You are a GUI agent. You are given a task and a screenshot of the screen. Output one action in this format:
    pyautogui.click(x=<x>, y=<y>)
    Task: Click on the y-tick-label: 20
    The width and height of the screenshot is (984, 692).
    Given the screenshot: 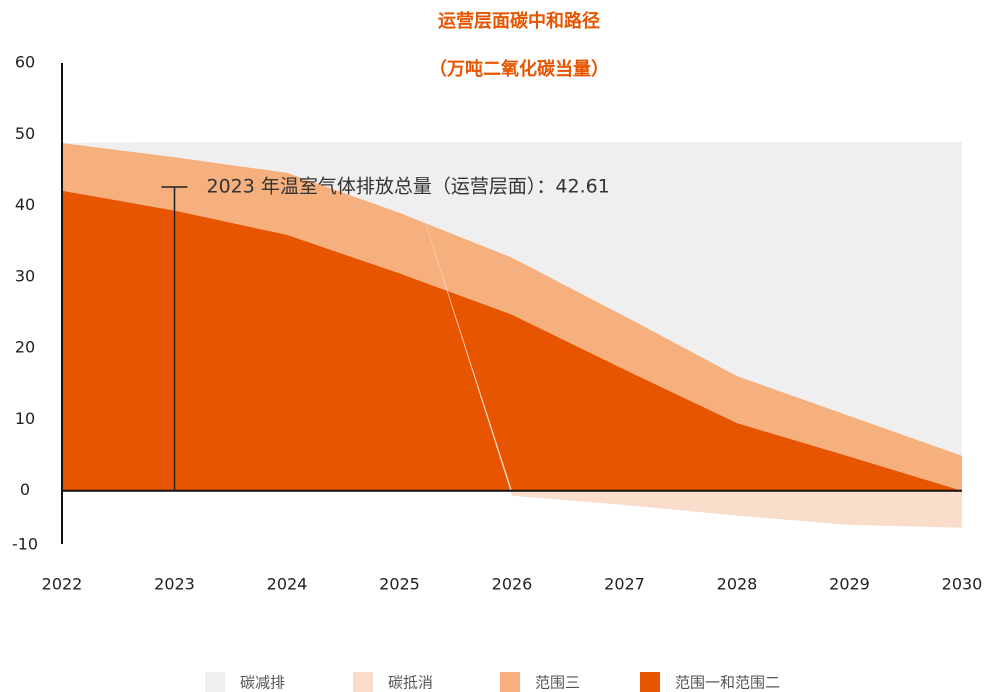 What is the action you would take?
    pyautogui.click(x=25, y=347)
    